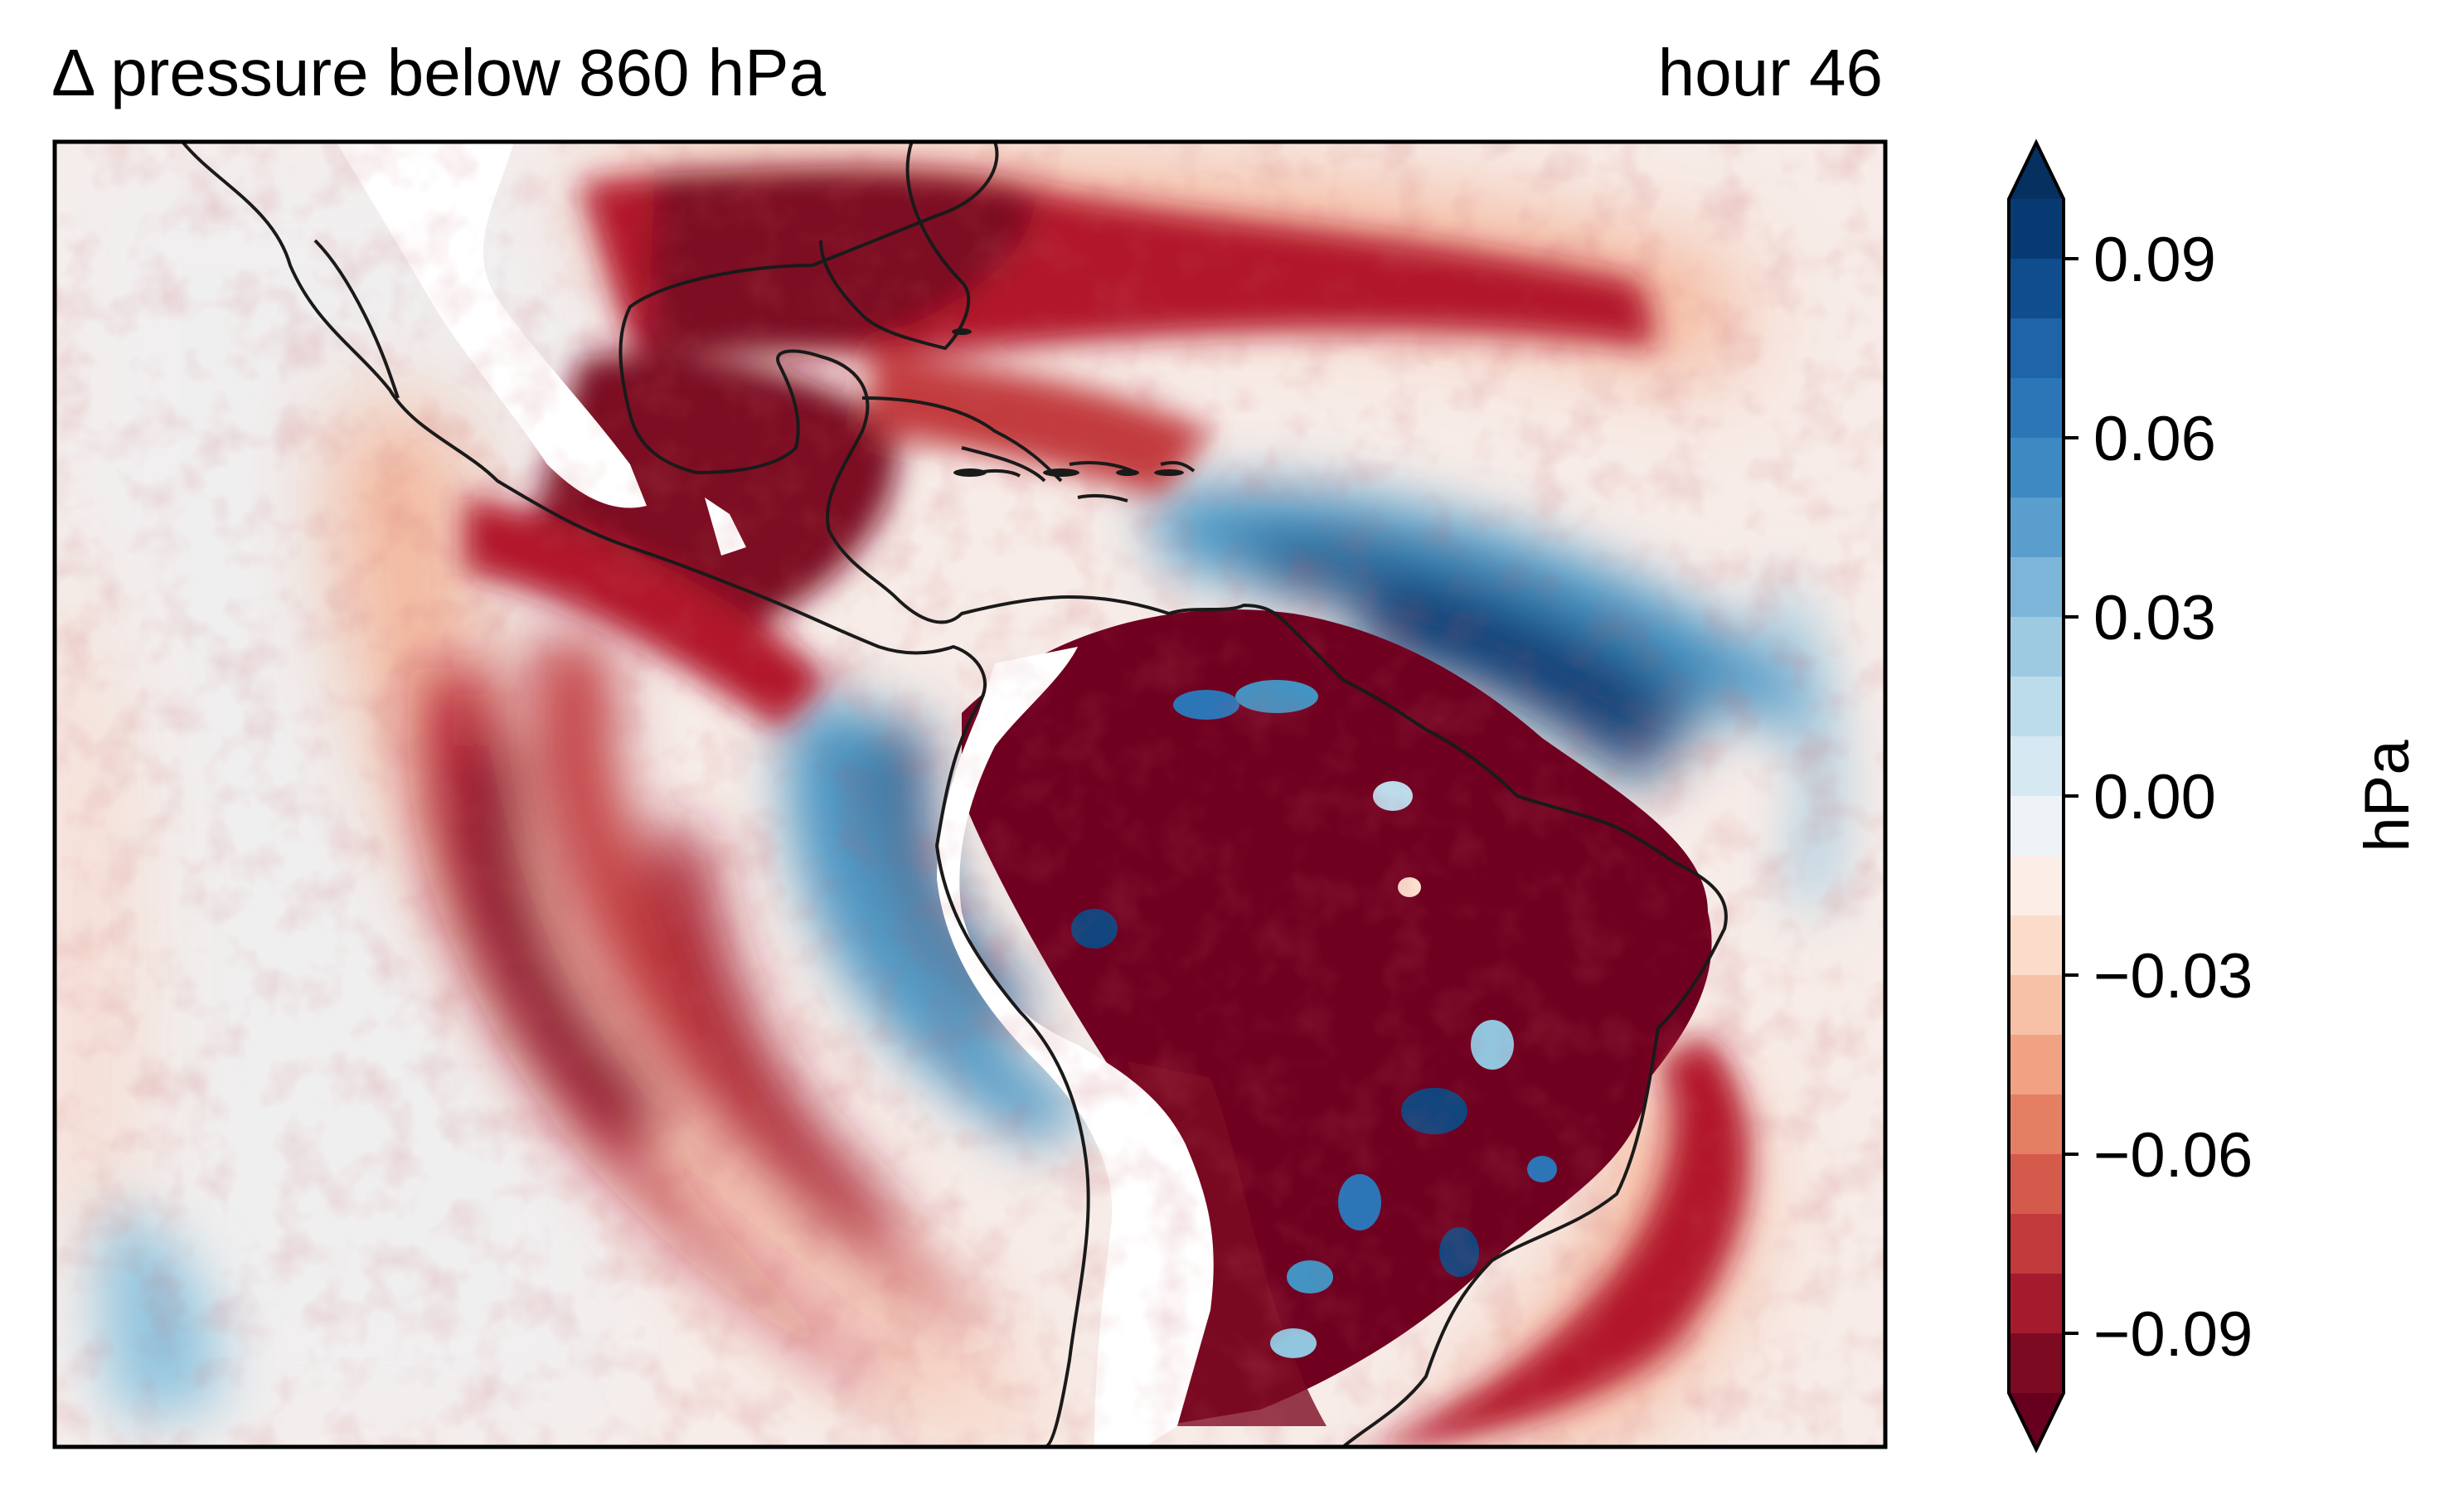  What do you see at coordinates (439, 72) in the screenshot?
I see `plot-title-left: Δ pressure below 860 hPa` at bounding box center [439, 72].